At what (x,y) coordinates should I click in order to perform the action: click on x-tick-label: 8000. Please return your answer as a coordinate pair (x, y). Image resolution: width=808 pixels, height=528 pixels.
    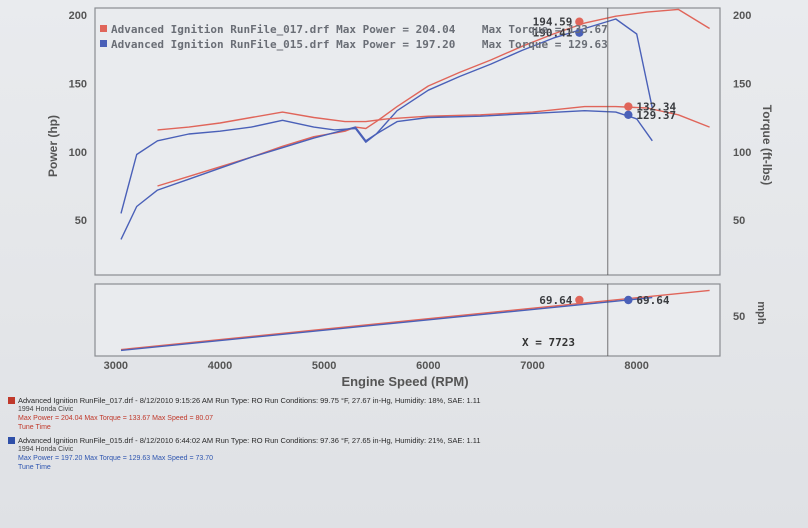
    Looking at the image, I should click on (636, 366).